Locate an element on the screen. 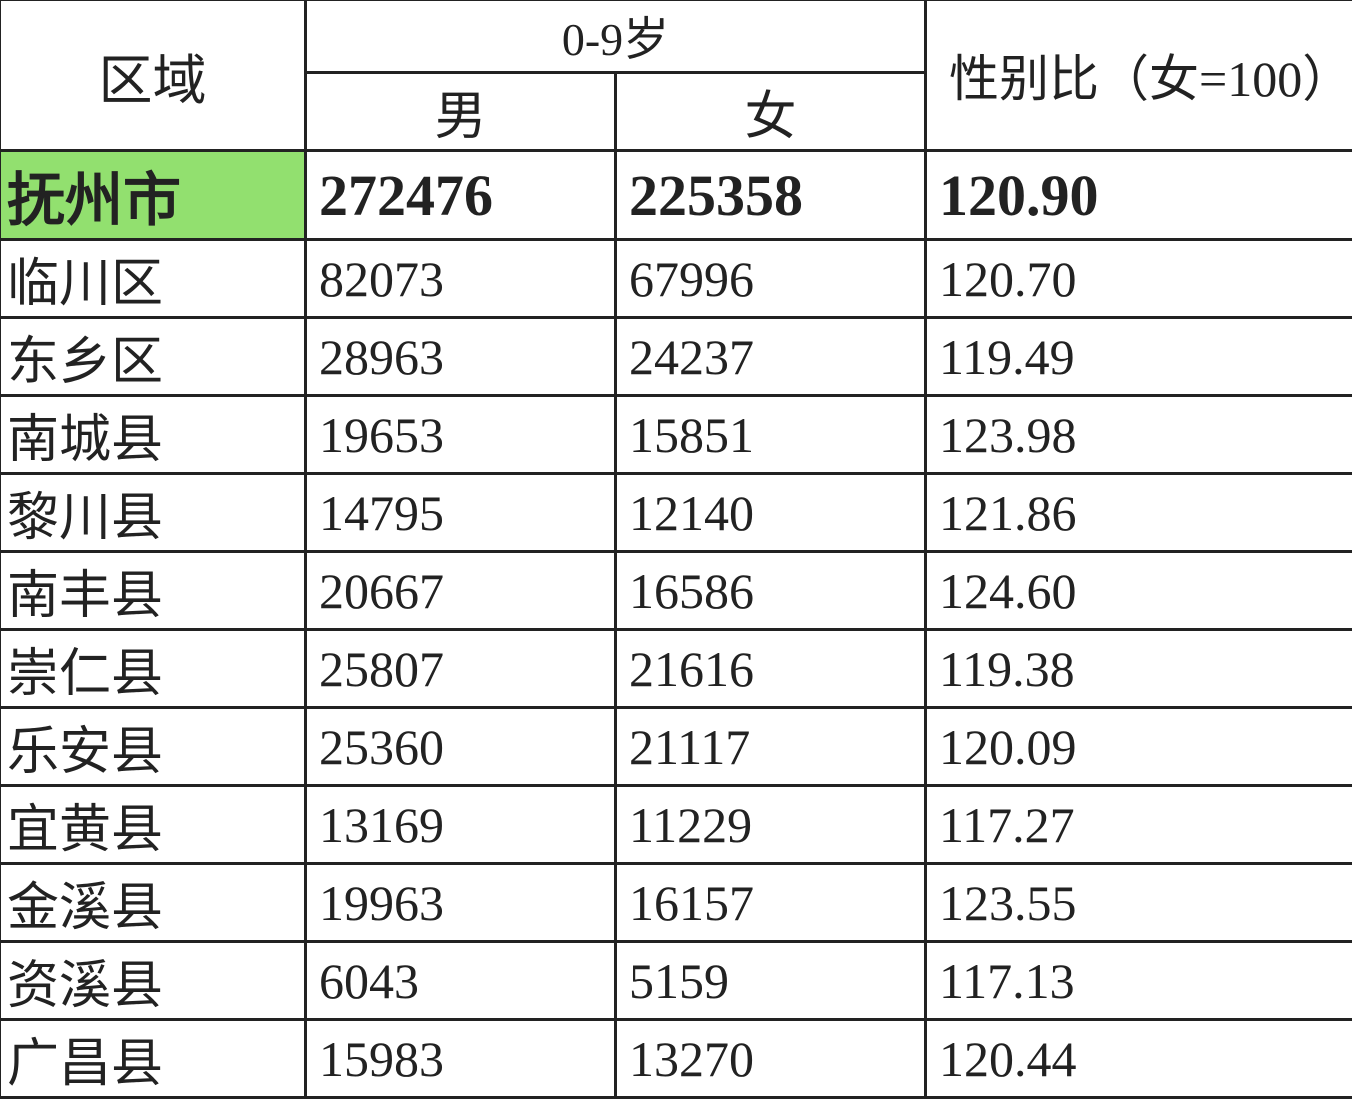 This screenshot has height=1099, width=1352. ratio-cell: 117.27 is located at coordinates (1138, 824).